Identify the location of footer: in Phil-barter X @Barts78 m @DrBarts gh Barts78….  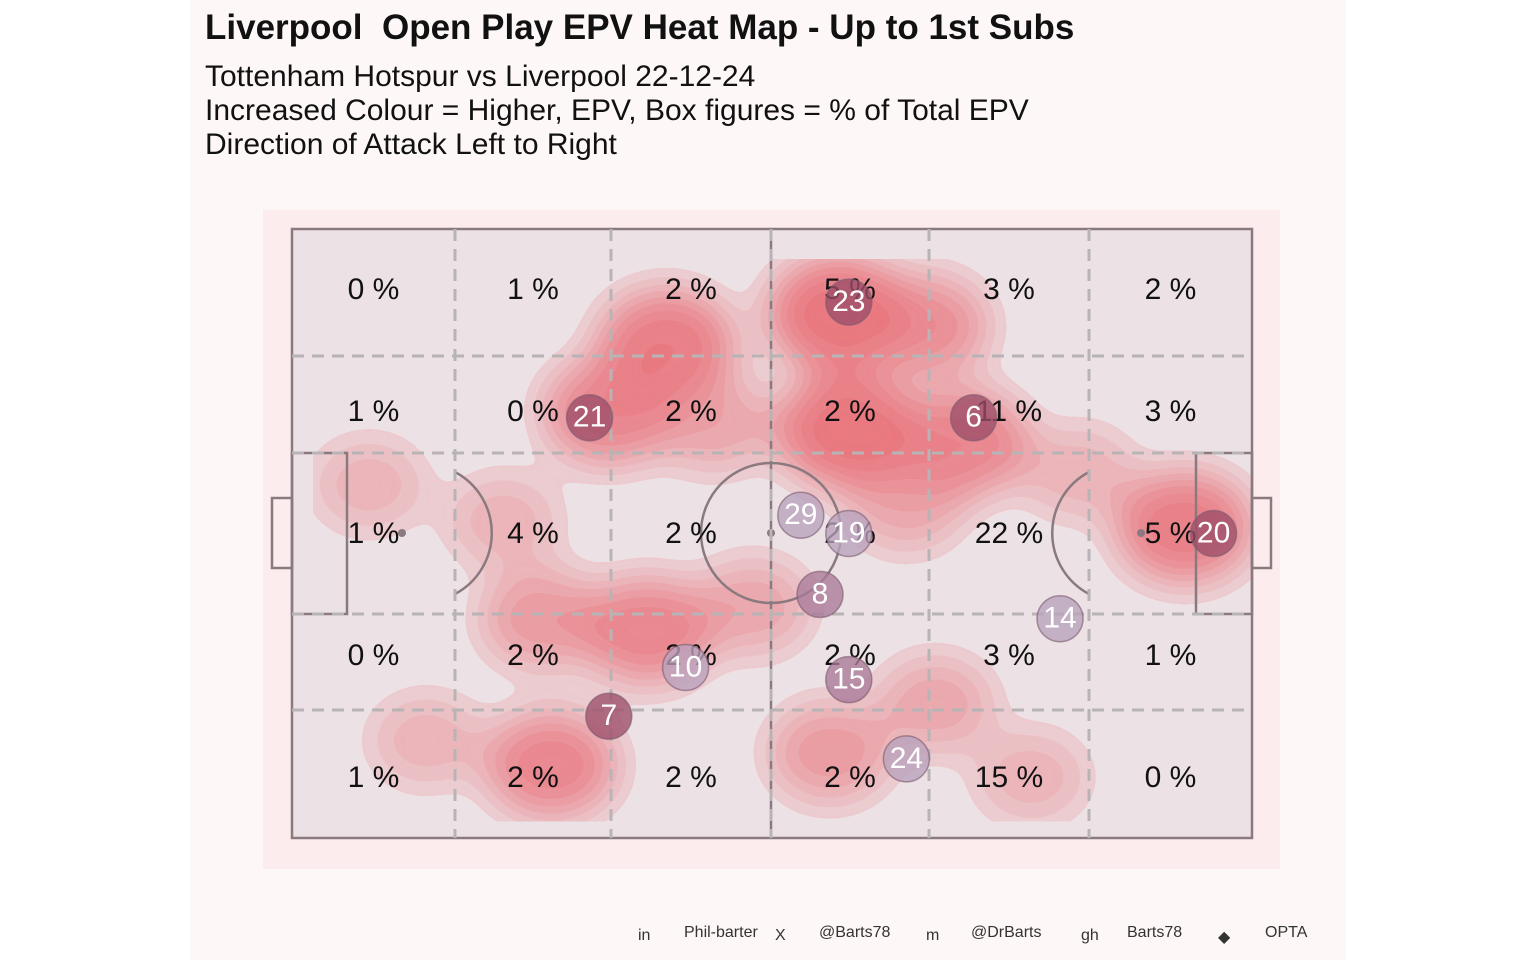
(768, 936).